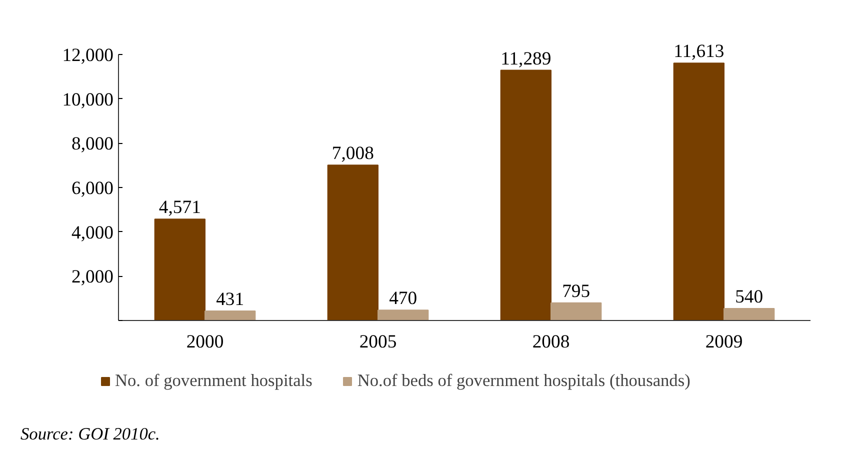 Image resolution: width=852 pixels, height=451 pixels. What do you see at coordinates (724, 342) in the screenshot?
I see `x-tick-label: 2009` at bounding box center [724, 342].